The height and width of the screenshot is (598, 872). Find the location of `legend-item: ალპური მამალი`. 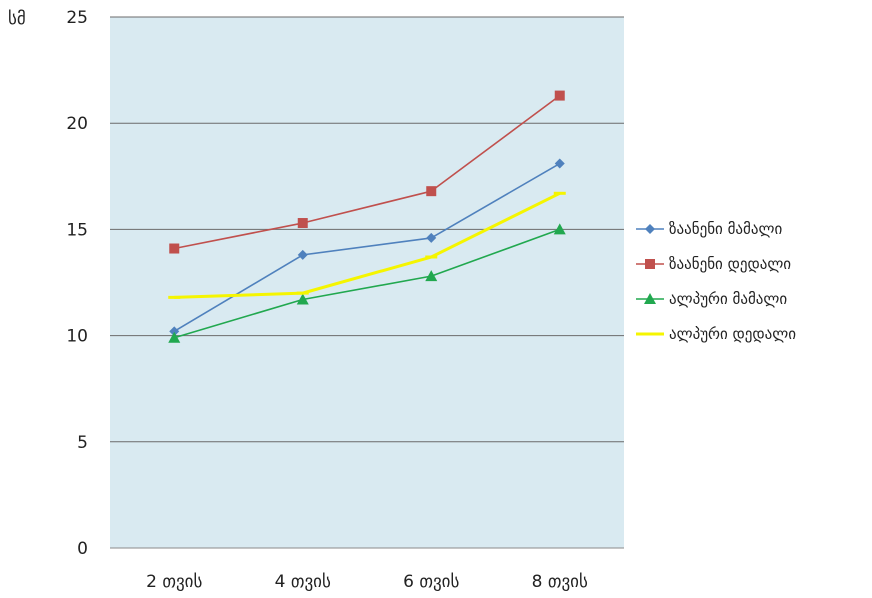

legend-item: ალპური მამალი is located at coordinates (711, 299).